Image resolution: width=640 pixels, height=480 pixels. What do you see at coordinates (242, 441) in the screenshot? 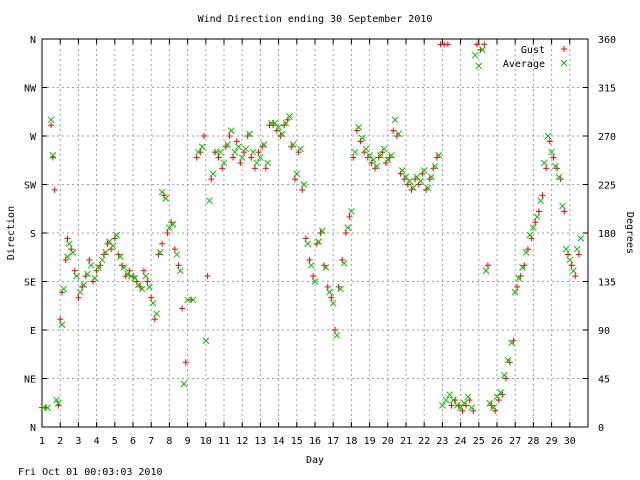
I see `x-tick-label: 12` at bounding box center [242, 441].